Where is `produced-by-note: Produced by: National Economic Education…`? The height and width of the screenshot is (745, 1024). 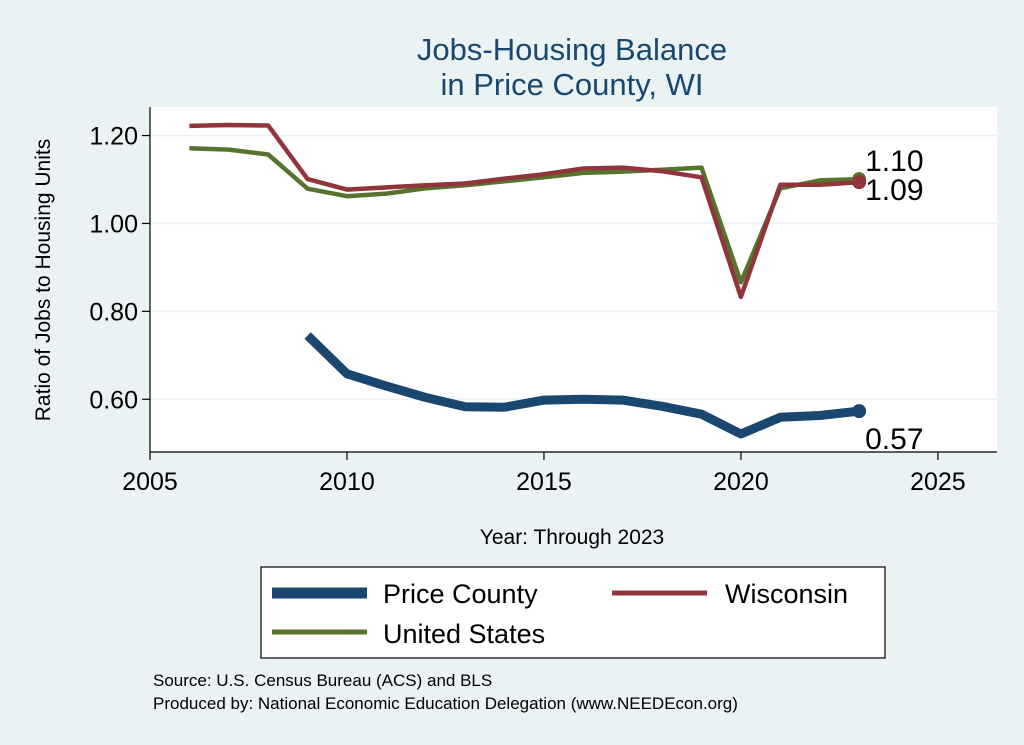
produced-by-note: Produced by: National Economic Education… is located at coordinates (445, 703).